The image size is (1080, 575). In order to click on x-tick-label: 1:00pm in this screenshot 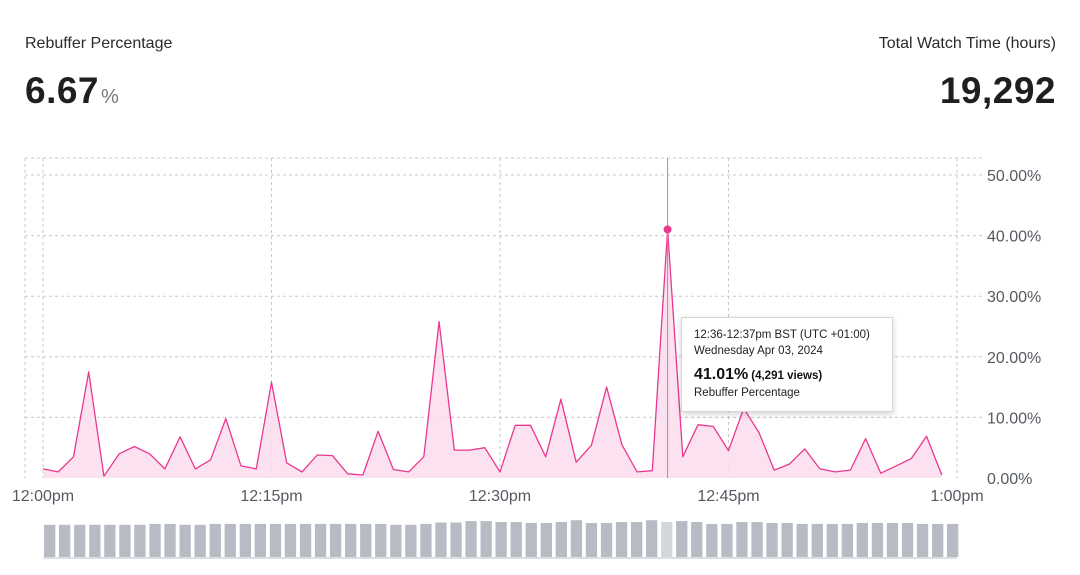, I will do `click(956, 496)`.